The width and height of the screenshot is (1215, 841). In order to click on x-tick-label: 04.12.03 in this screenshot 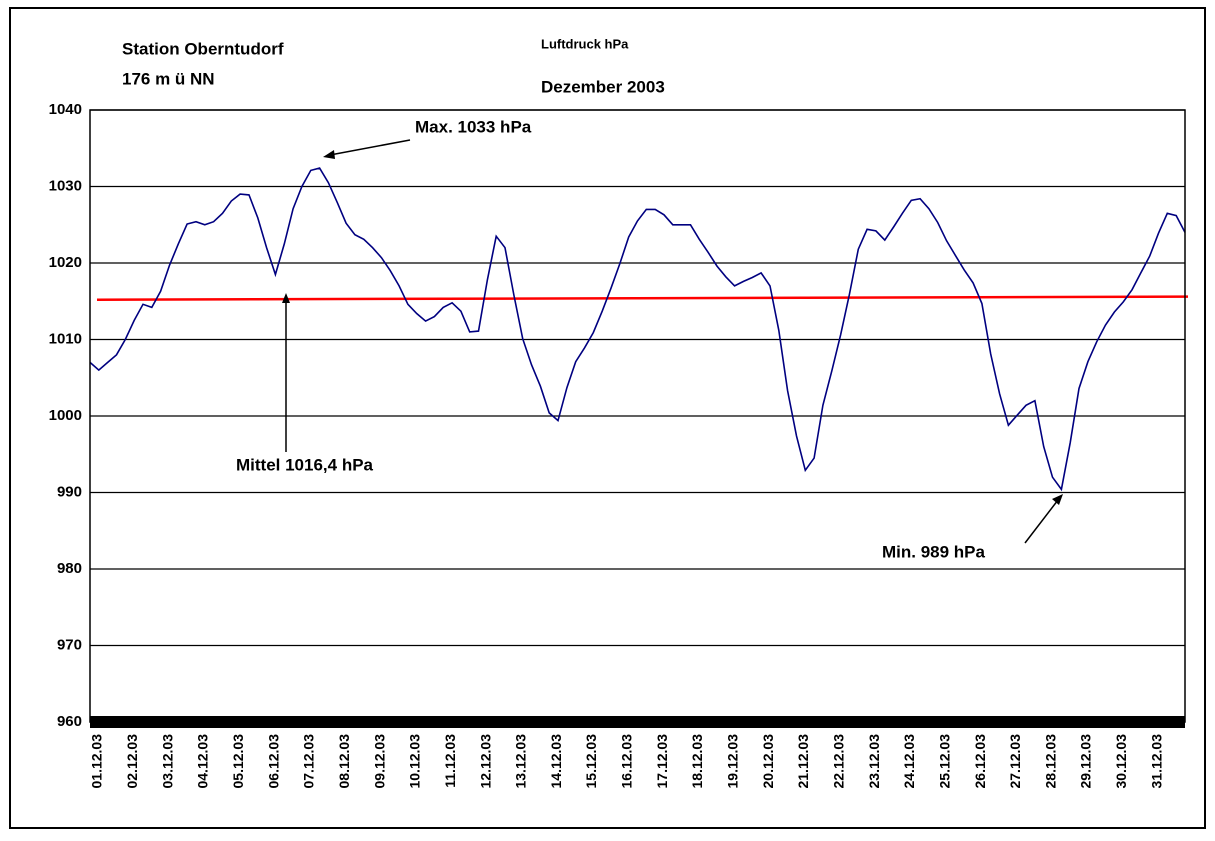, I will do `click(203, 761)`.